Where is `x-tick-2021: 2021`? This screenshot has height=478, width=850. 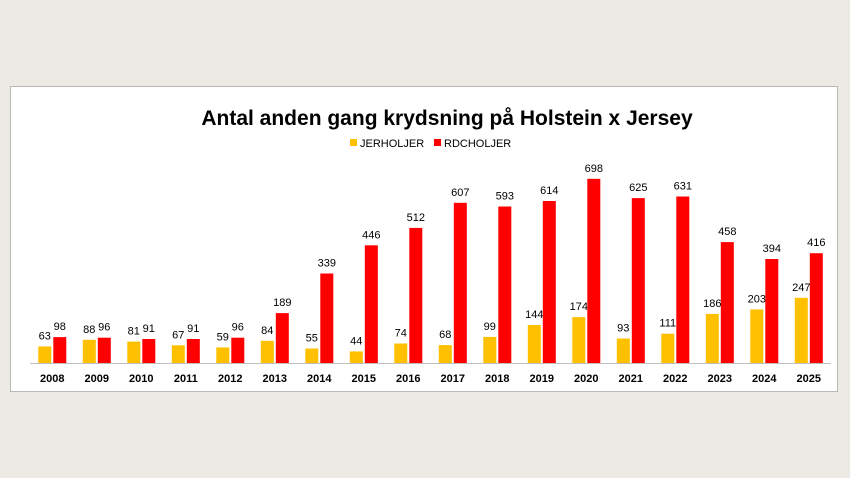
x-tick-2021: 2021 is located at coordinates (631, 379).